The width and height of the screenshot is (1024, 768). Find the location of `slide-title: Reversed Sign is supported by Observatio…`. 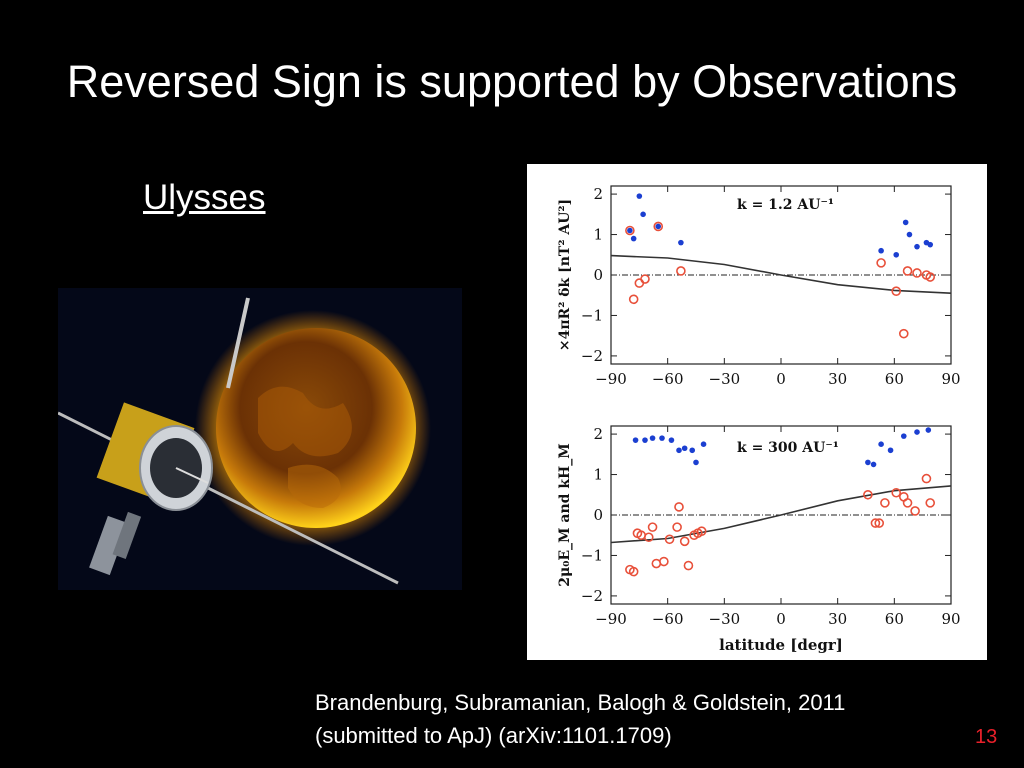

slide-title: Reversed Sign is supported by Observatio… is located at coordinates (512, 81).